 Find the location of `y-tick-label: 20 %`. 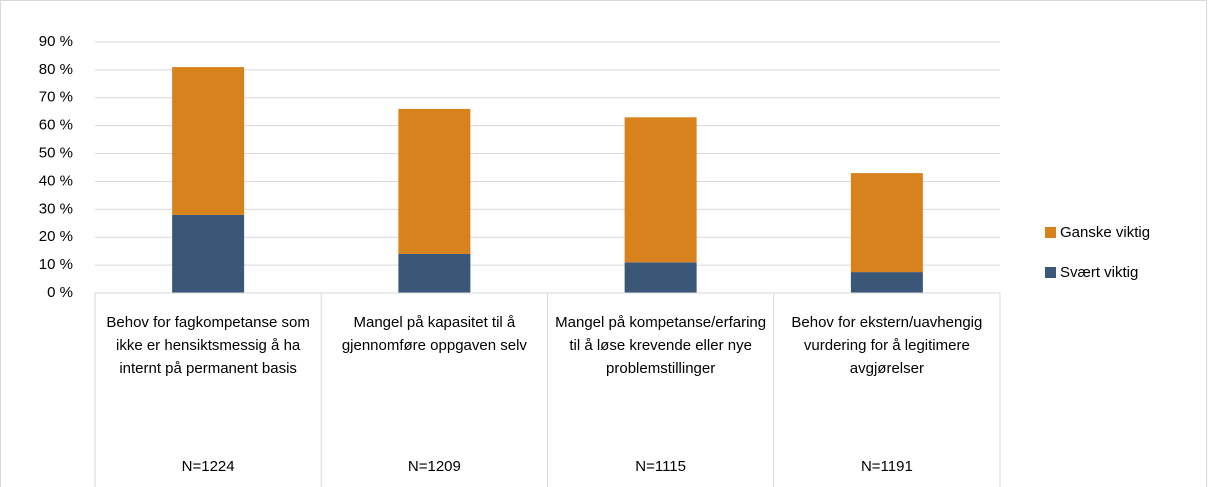

y-tick-label: 20 % is located at coordinates (56, 236).